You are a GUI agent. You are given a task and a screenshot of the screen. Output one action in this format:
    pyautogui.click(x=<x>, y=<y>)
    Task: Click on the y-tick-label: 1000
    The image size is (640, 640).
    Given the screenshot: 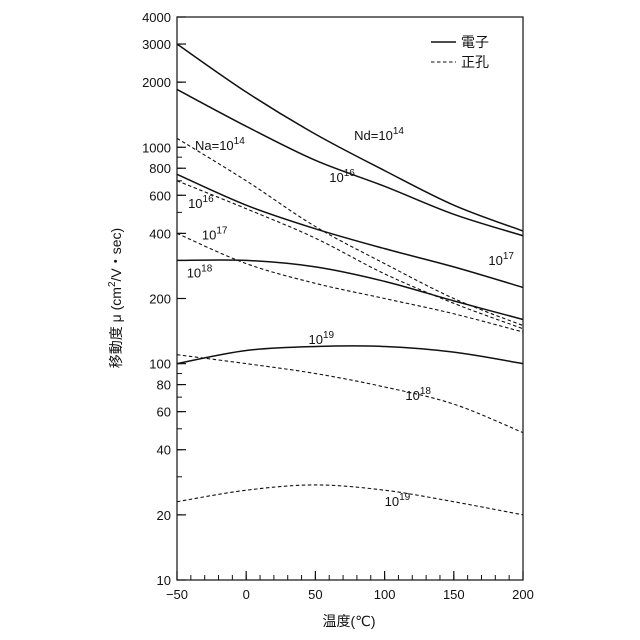 What is the action you would take?
    pyautogui.click(x=156, y=147)
    